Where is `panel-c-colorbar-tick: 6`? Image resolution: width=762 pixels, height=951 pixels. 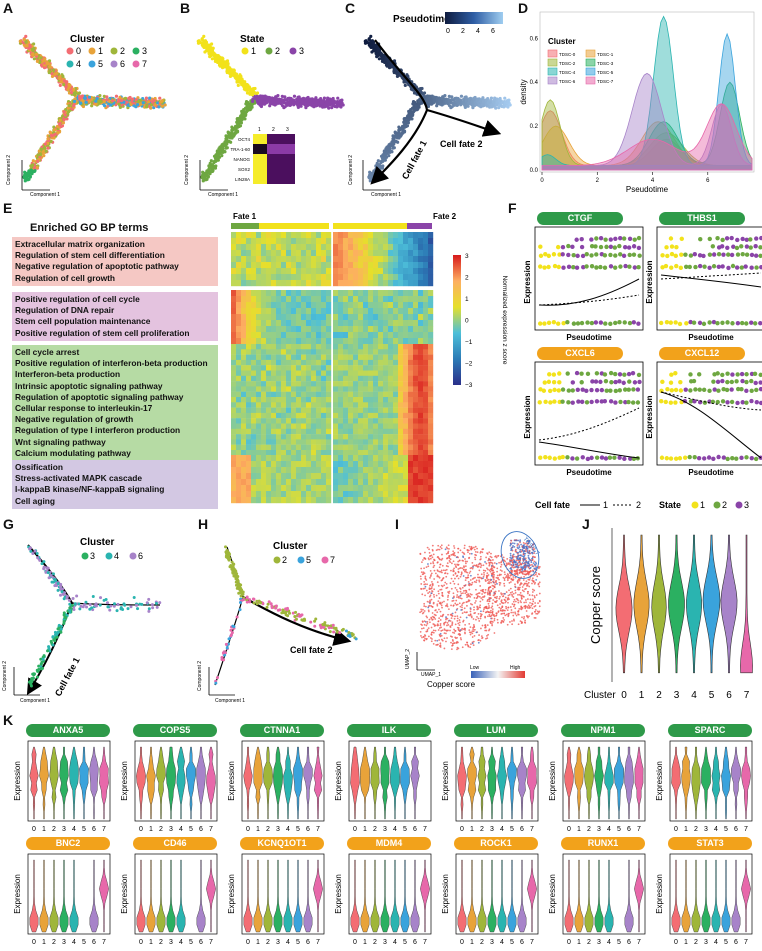
panel-c-colorbar-tick: 6 is located at coordinates (493, 31).